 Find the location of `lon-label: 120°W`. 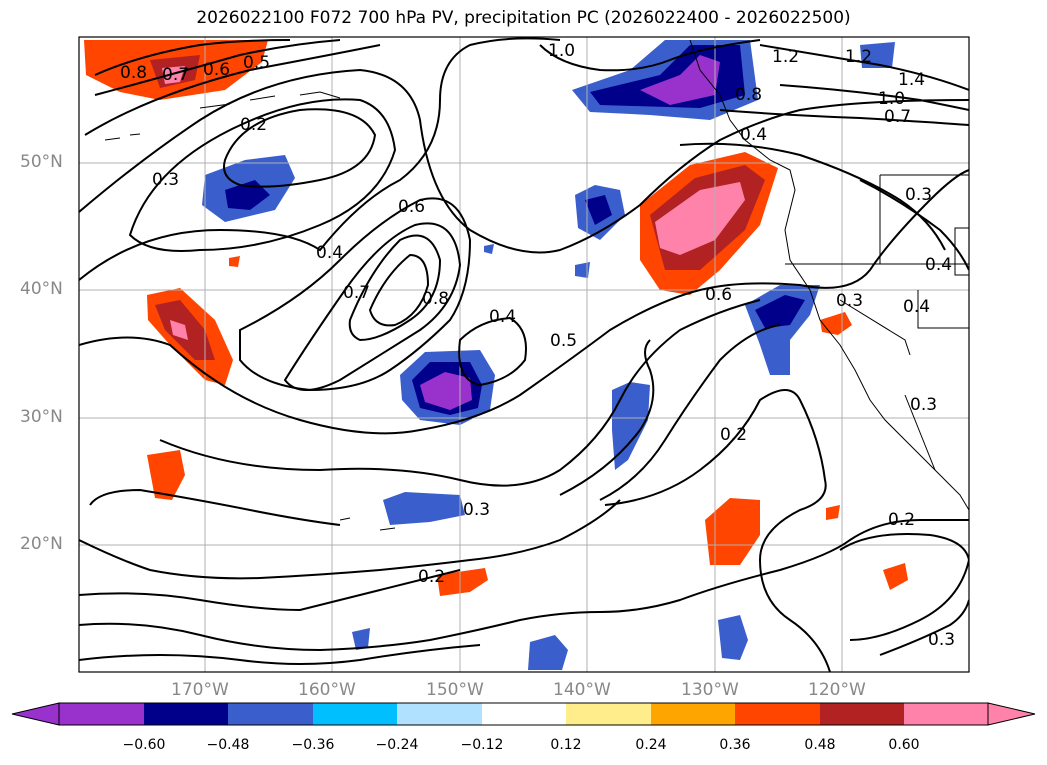

lon-label: 120°W is located at coordinates (837, 690).